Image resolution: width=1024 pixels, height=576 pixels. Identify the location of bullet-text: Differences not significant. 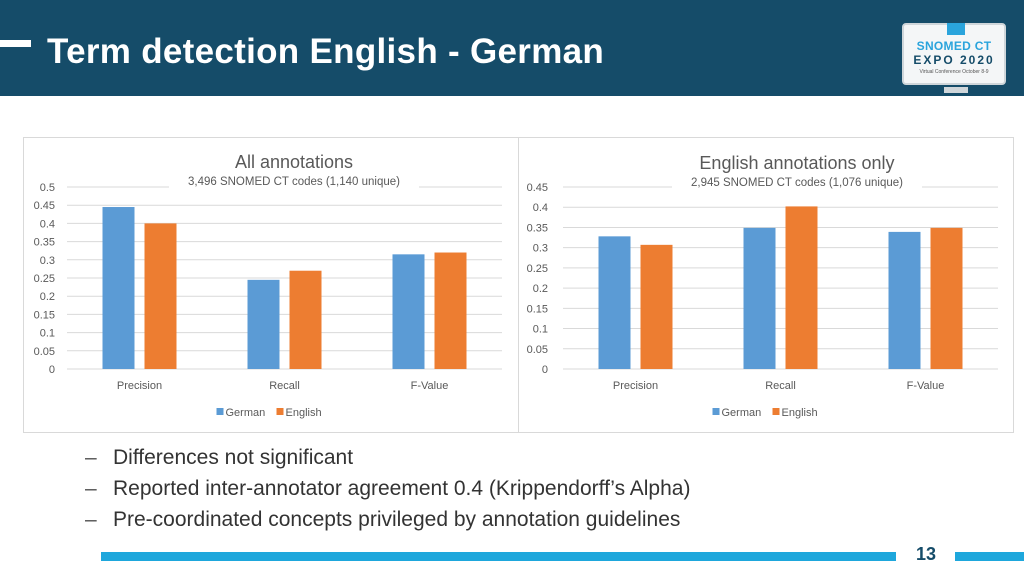
(233, 457).